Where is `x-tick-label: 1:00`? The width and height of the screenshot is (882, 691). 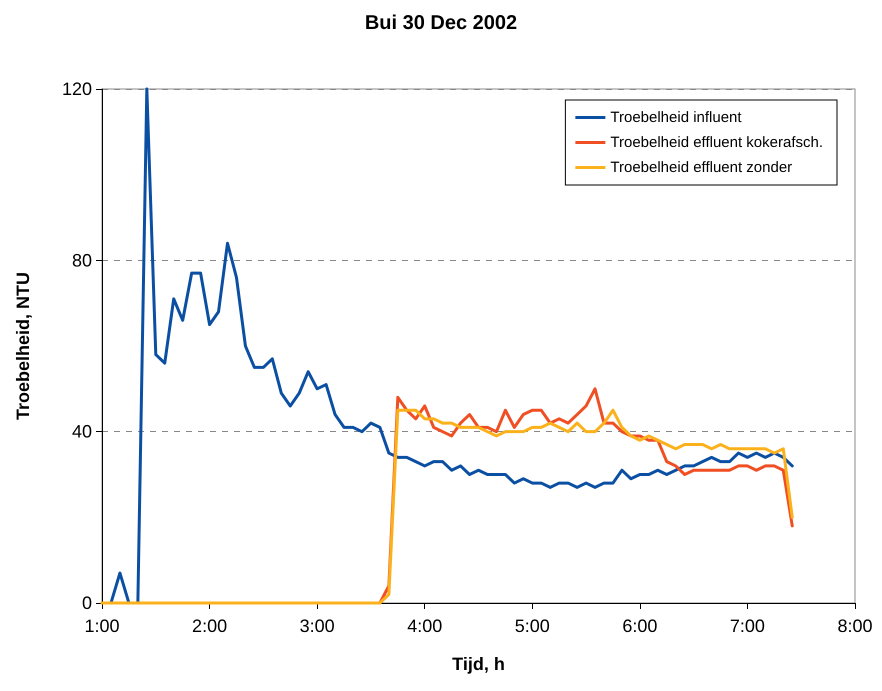
x-tick-label: 1:00 is located at coordinates (102, 626).